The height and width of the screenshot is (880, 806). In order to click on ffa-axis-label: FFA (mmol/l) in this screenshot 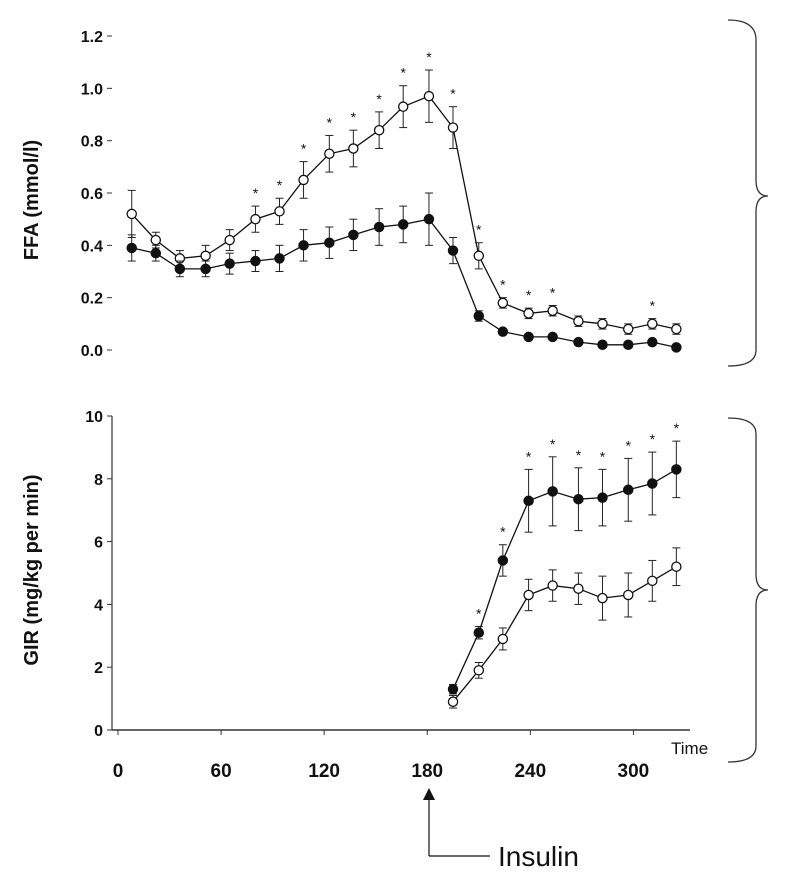, I will do `click(32, 200)`.